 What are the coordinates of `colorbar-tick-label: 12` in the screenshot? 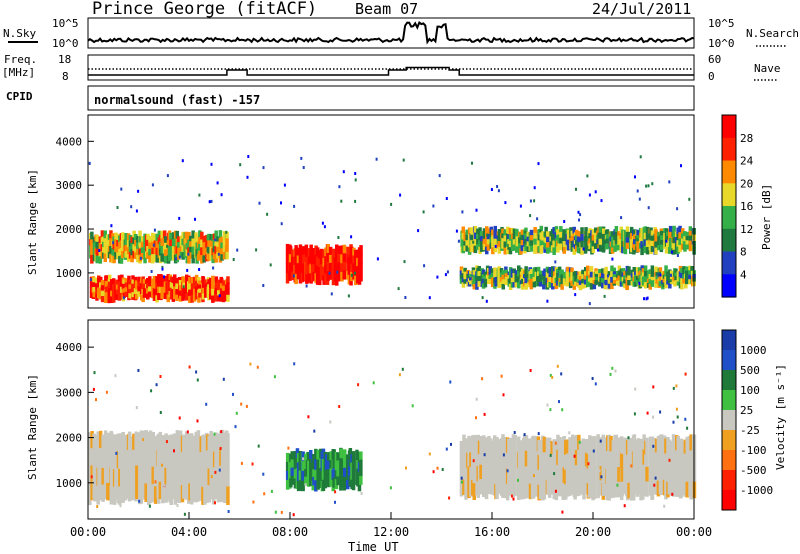 It's located at (746, 229).